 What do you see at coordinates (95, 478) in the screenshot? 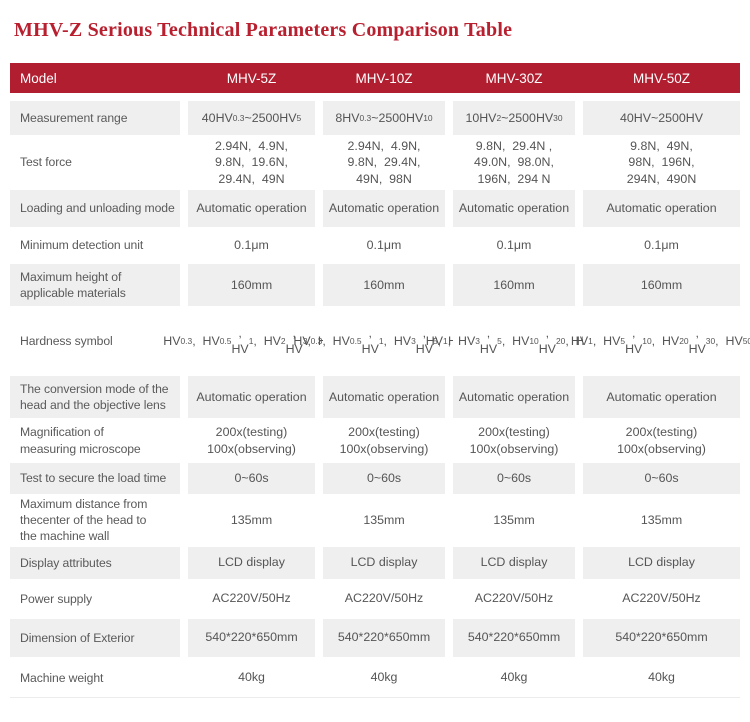
I see `row-label: Test to secure the load time` at bounding box center [95, 478].